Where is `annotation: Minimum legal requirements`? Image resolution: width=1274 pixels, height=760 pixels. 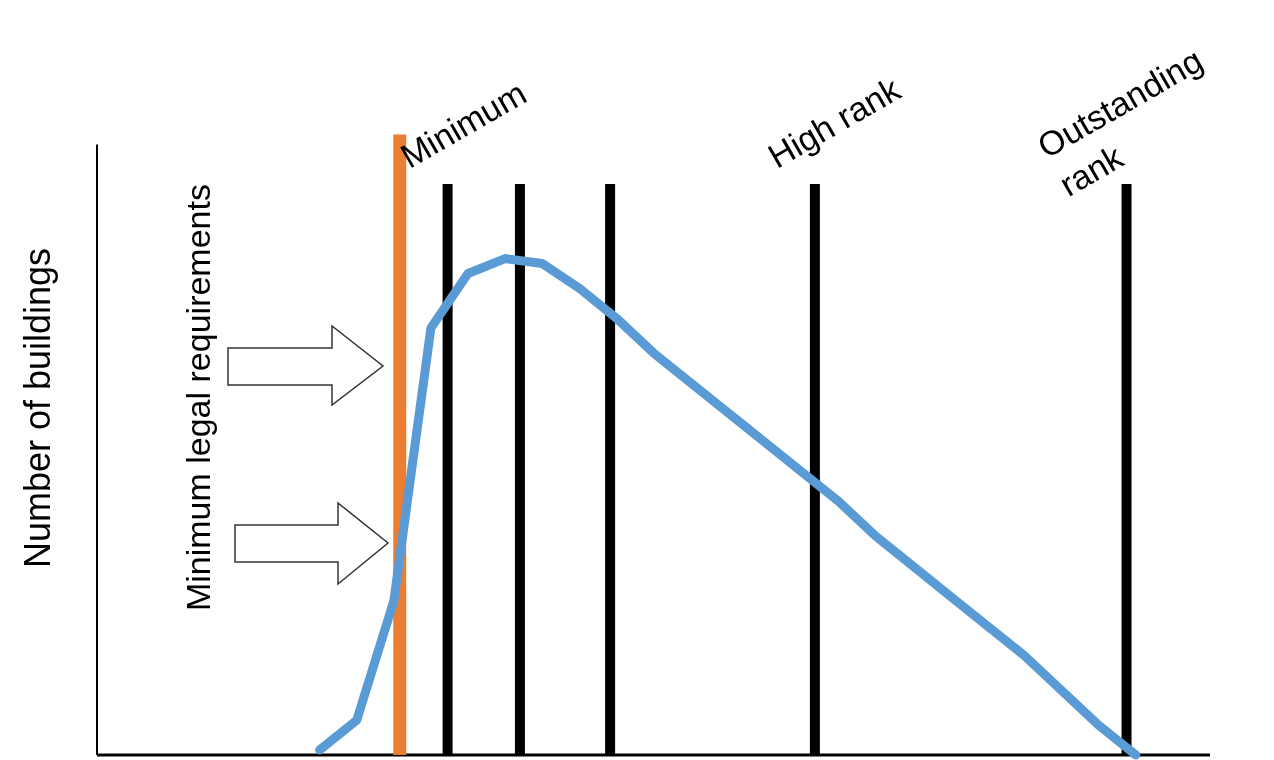
annotation: Minimum legal requirements is located at coordinates (197, 398).